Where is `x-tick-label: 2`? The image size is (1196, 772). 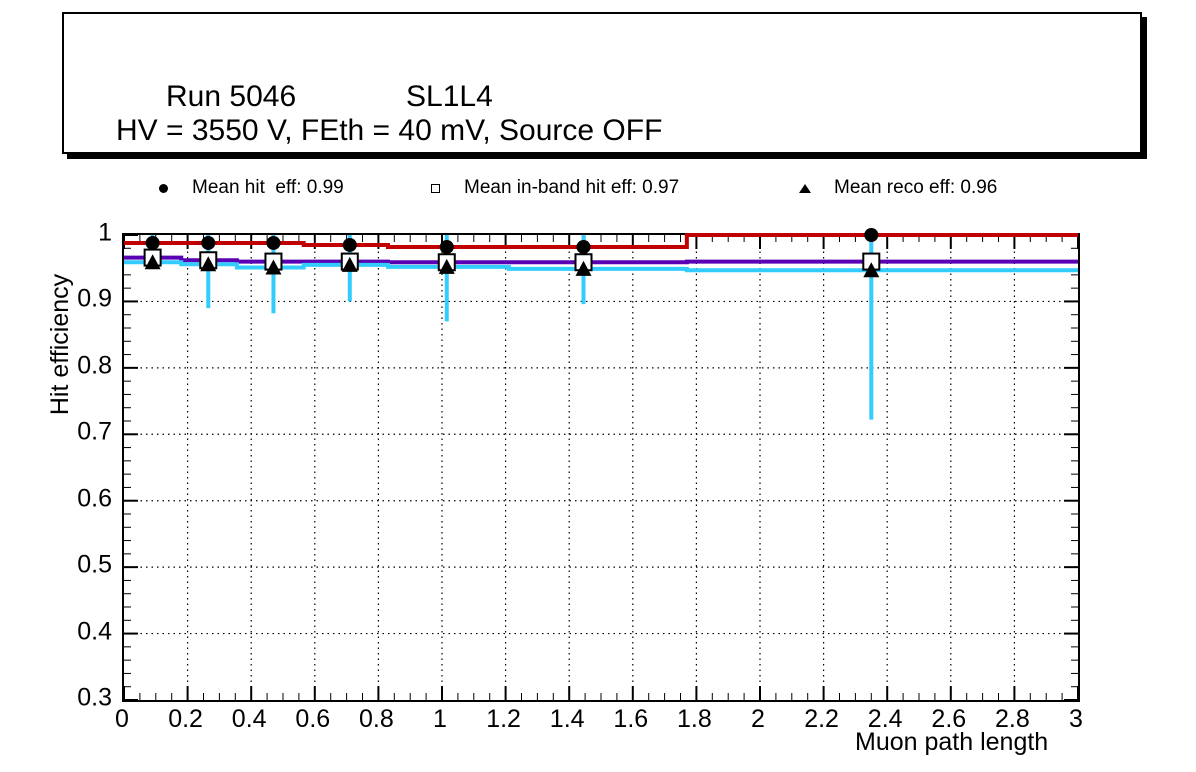
x-tick-label: 2 is located at coordinates (758, 719).